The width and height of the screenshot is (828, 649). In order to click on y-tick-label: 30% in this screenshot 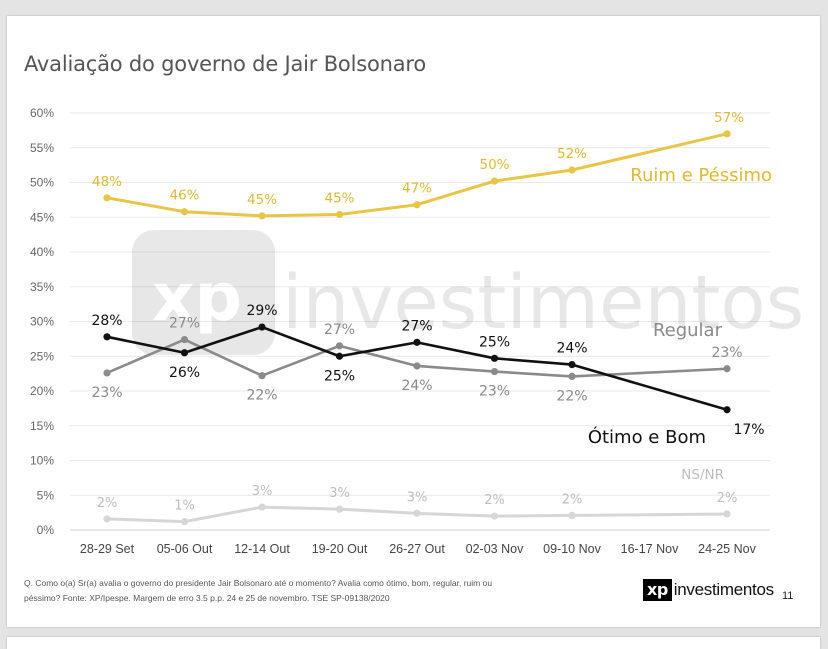, I will do `click(42, 322)`.